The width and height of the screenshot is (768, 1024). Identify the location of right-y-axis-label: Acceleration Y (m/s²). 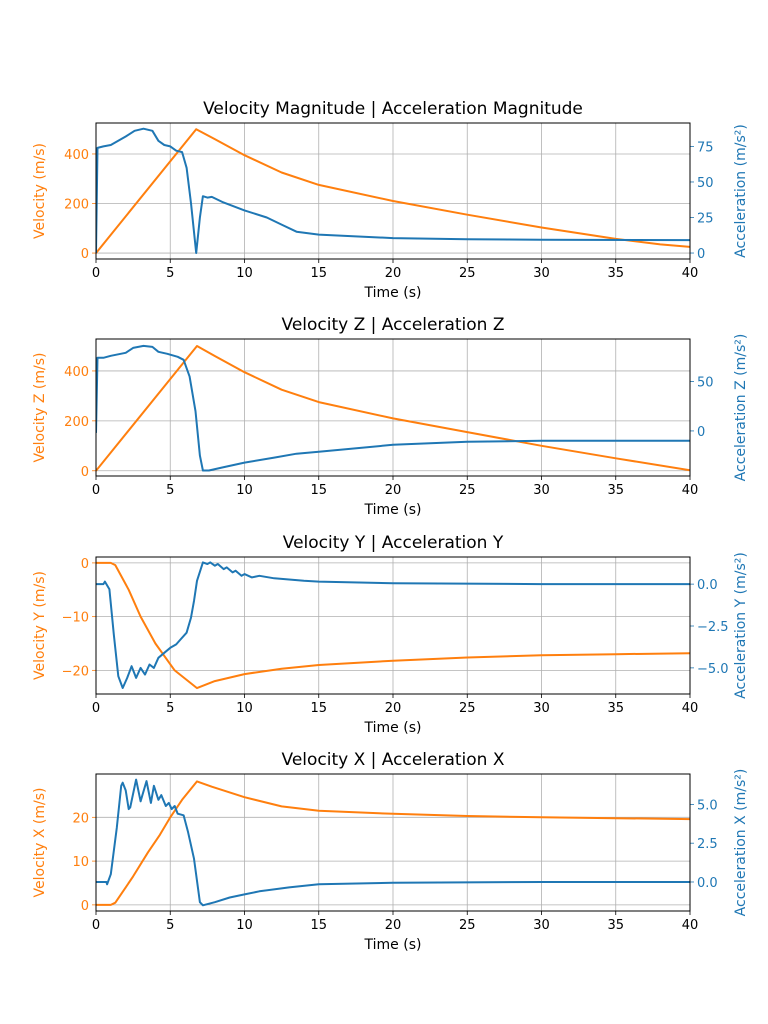
(741, 625).